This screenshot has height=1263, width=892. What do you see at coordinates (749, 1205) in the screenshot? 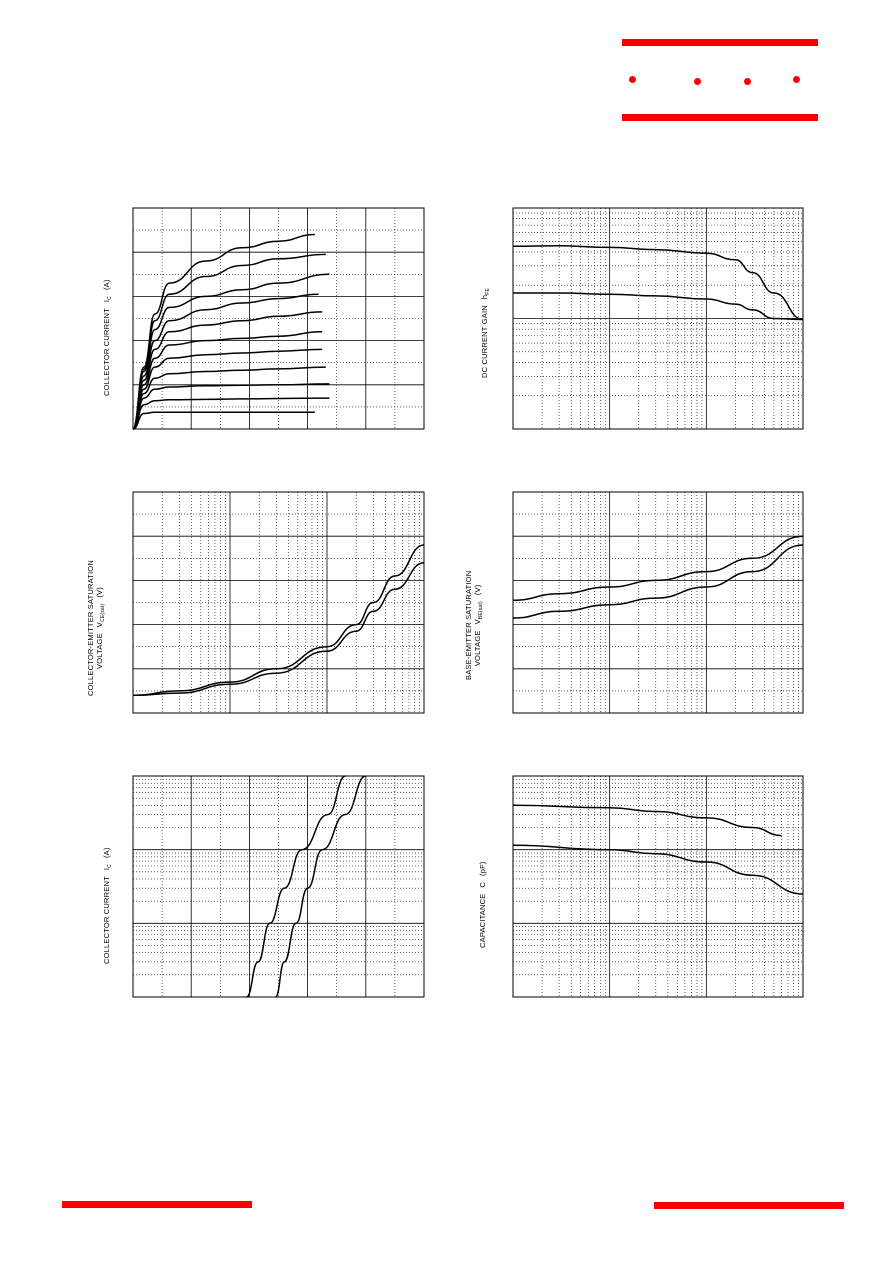
I see `footer-right-bar` at bounding box center [749, 1205].